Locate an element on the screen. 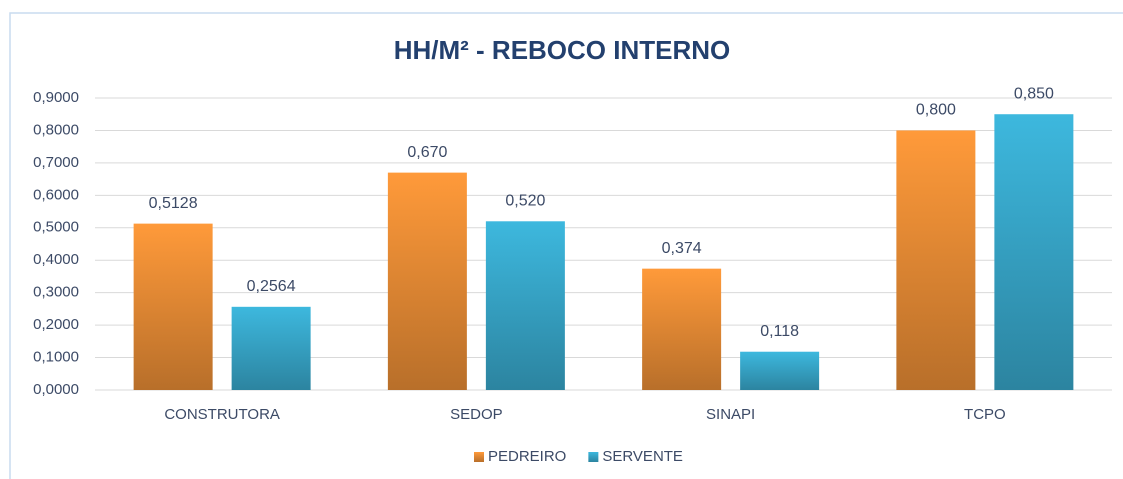  y-tick-label: 0,8000 is located at coordinates (56, 129).